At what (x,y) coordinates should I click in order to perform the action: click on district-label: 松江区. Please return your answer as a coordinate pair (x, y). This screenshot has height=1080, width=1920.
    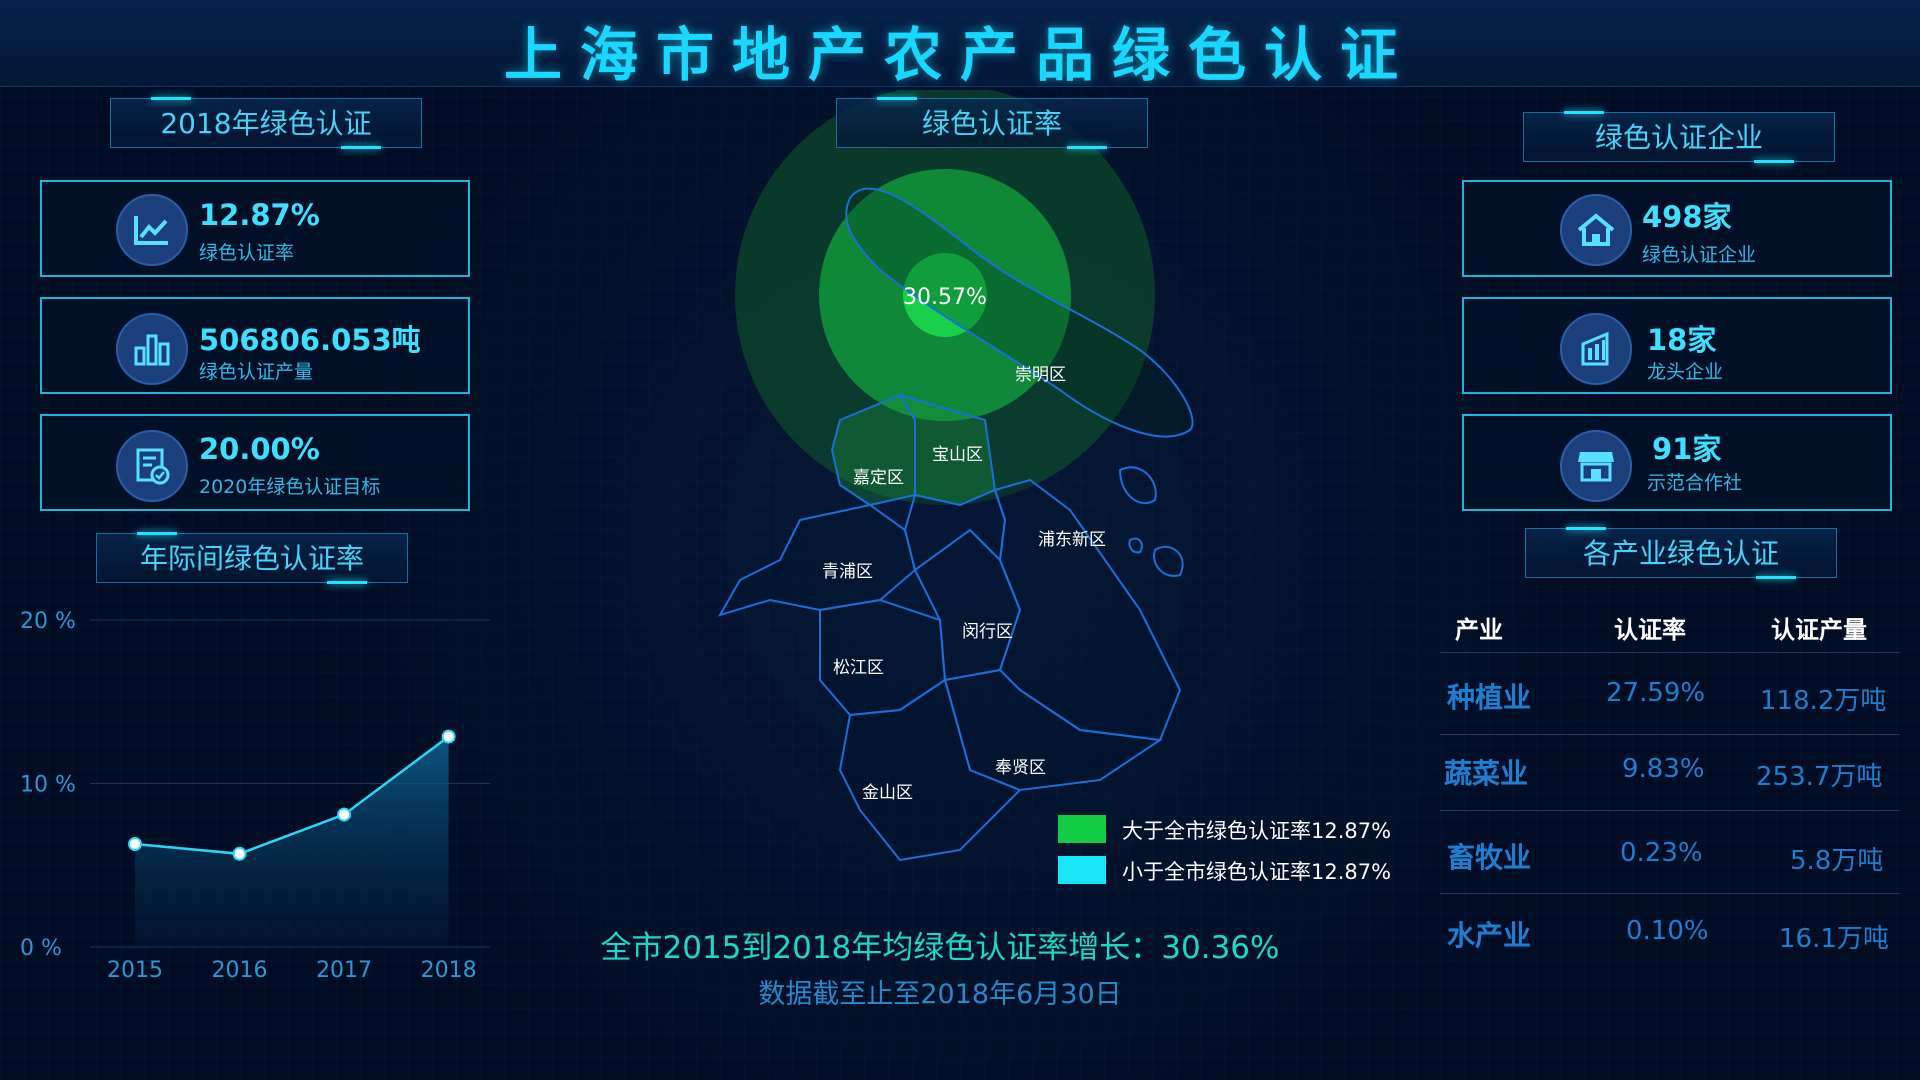
    Looking at the image, I should click on (858, 668).